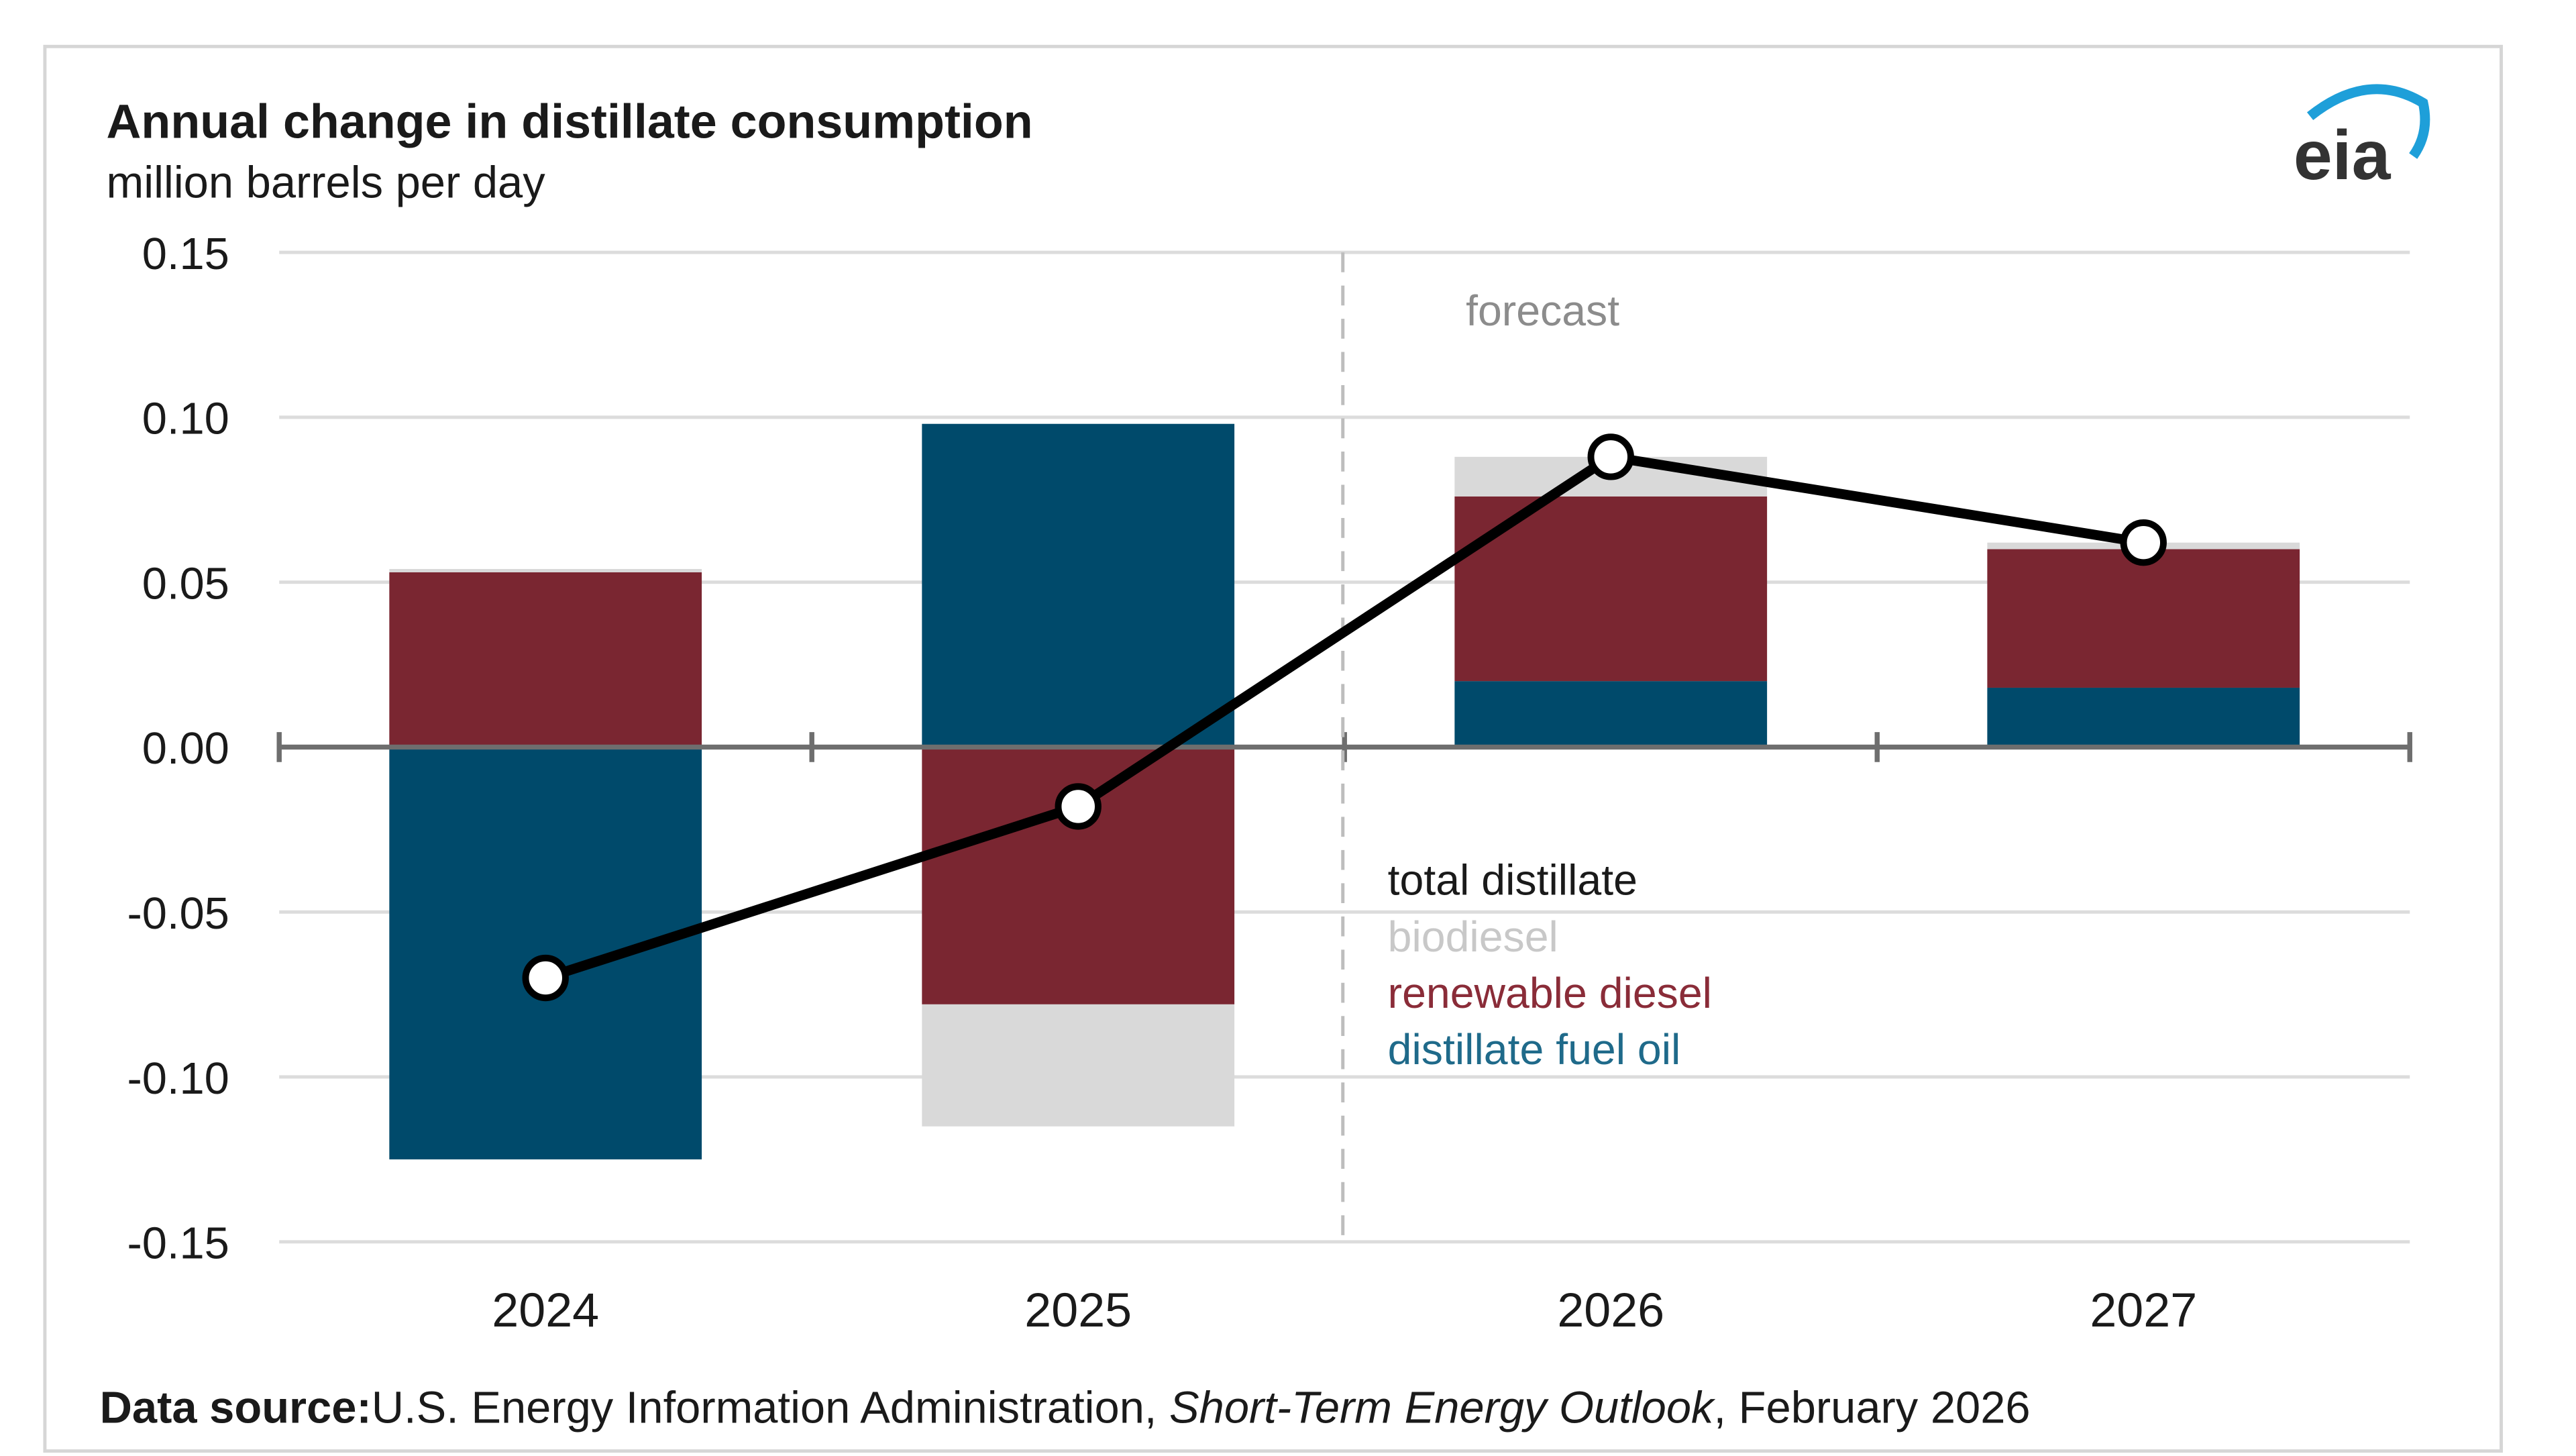 The height and width of the screenshot is (1456, 2576). I want to click on forecast-label: forecast, so click(1542, 311).